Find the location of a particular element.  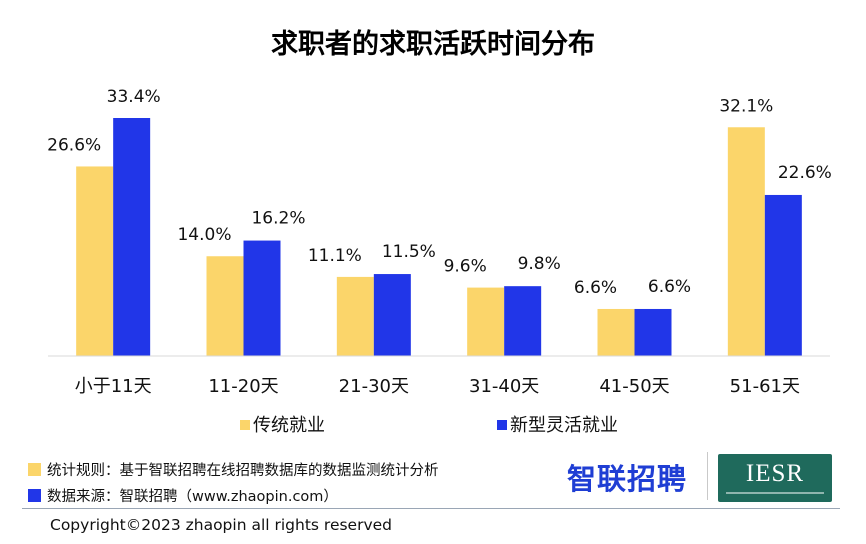

iesr-logo: IESR is located at coordinates (775, 478).